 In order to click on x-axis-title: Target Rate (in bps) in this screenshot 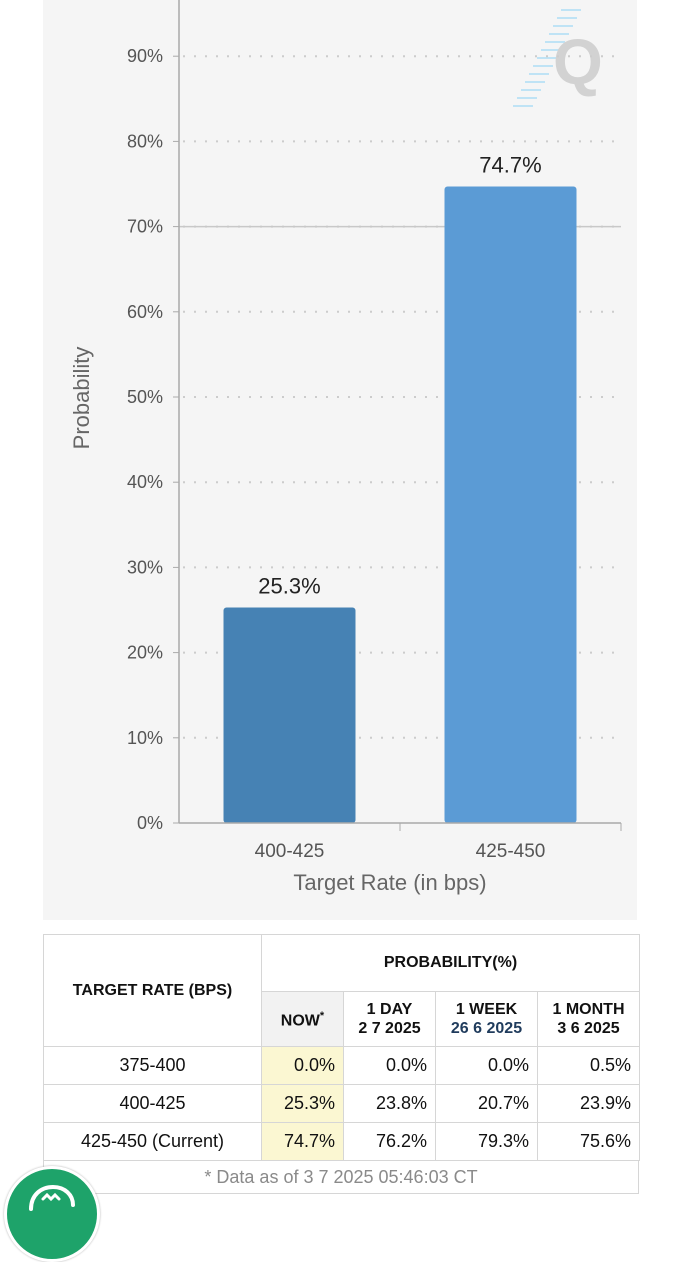, I will do `click(389, 882)`.